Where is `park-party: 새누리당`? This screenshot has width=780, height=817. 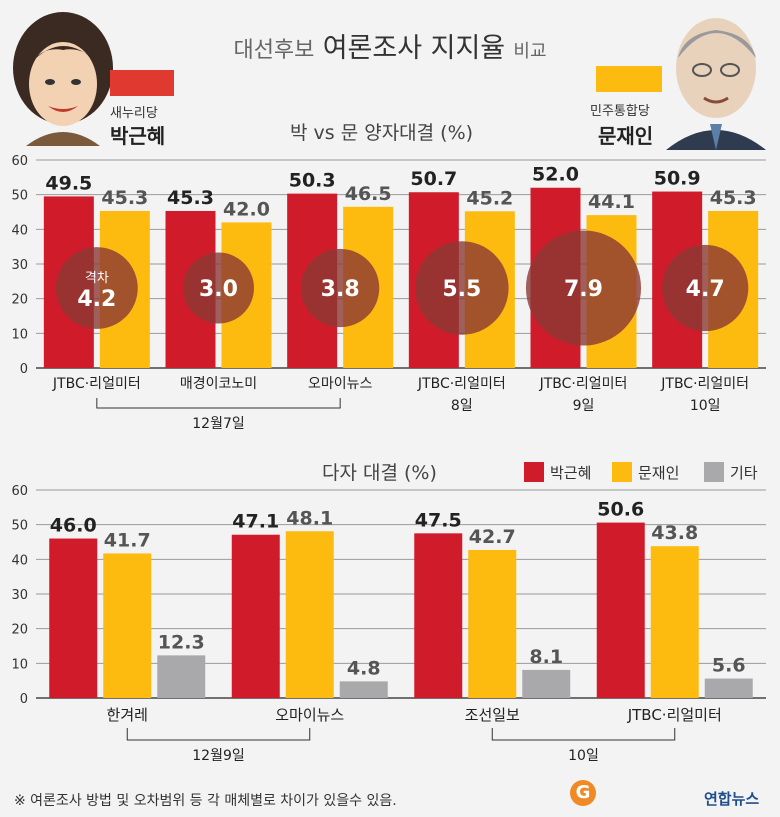
park-party: 새누리당 is located at coordinates (134, 113).